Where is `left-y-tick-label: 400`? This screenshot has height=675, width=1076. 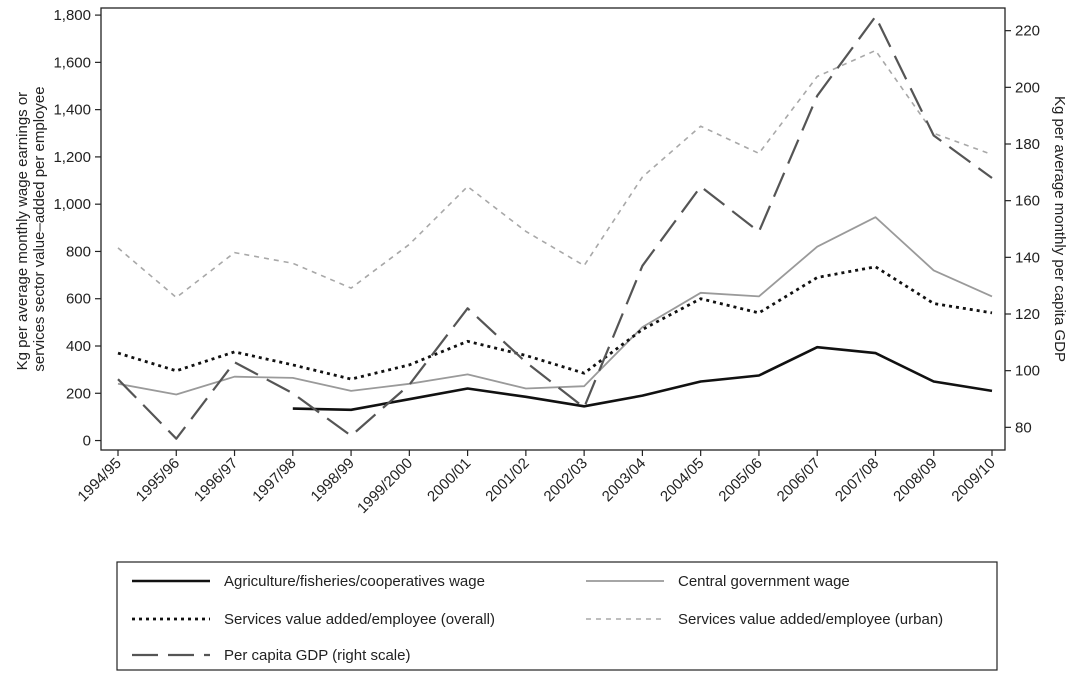 left-y-tick-label: 400 is located at coordinates (78, 346).